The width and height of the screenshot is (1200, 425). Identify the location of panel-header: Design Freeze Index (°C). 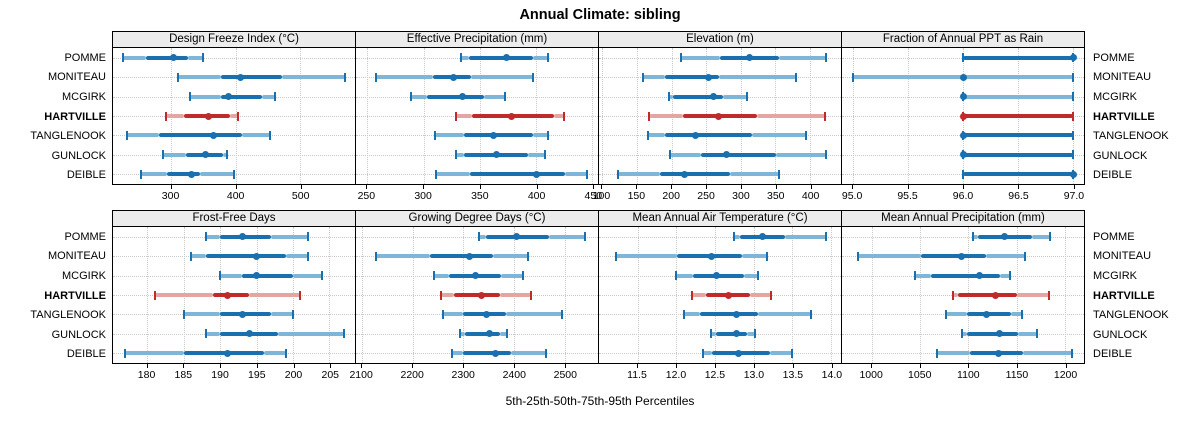
(234, 39).